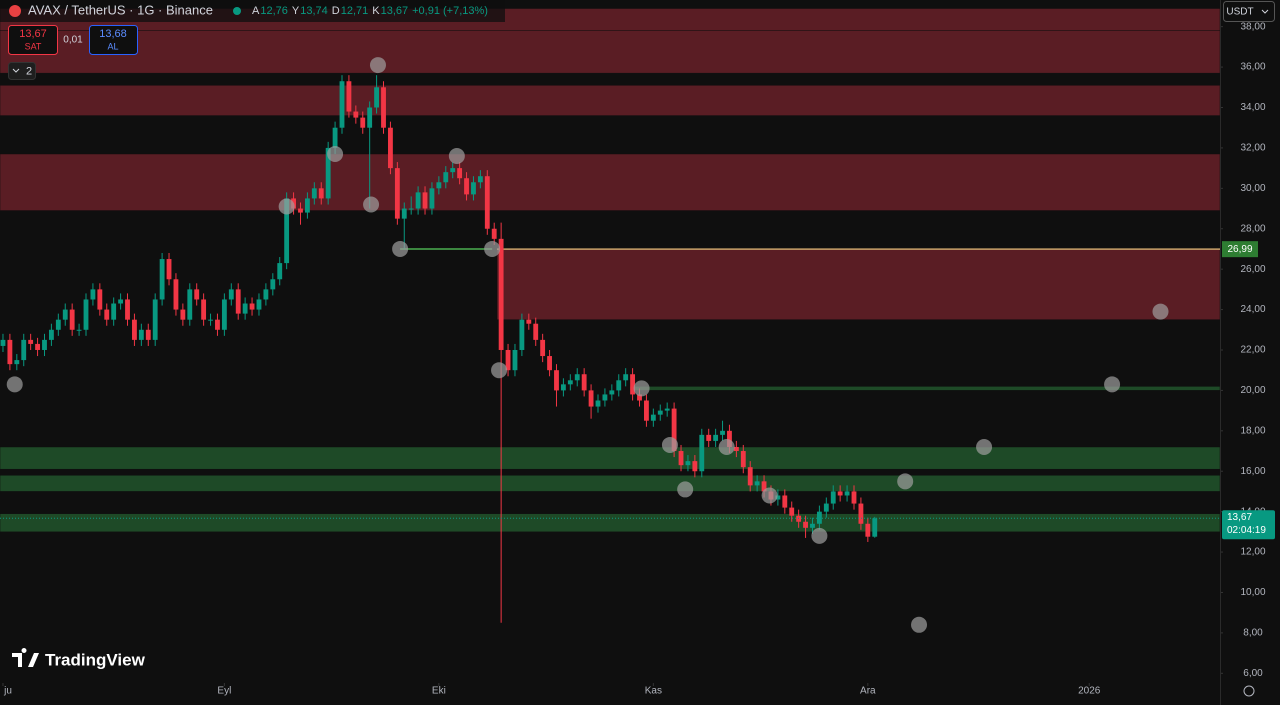 Image resolution: width=1280 pixels, height=705 pixels. What do you see at coordinates (15, 11) in the screenshot?
I see `symbol-icon` at bounding box center [15, 11].